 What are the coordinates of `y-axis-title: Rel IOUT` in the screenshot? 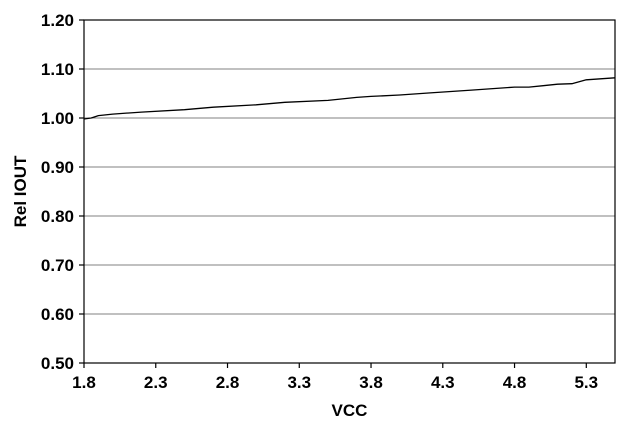 It's located at (20, 191).